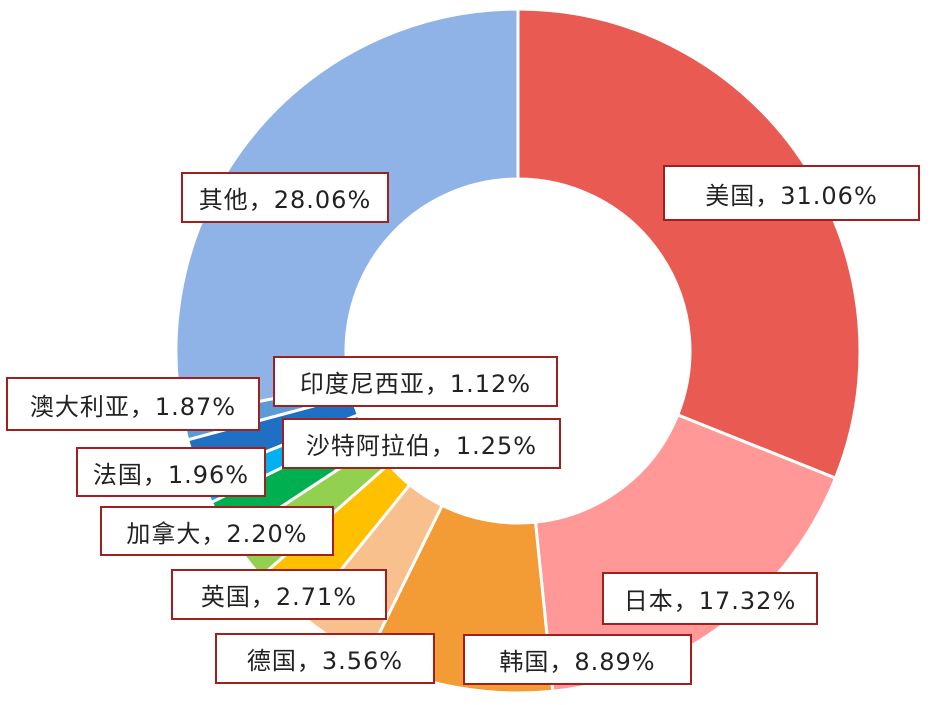 Image resolution: width=934 pixels, height=705 pixels. I want to click on data-label-australia: 澳大利亚，1.87%, so click(133, 404).